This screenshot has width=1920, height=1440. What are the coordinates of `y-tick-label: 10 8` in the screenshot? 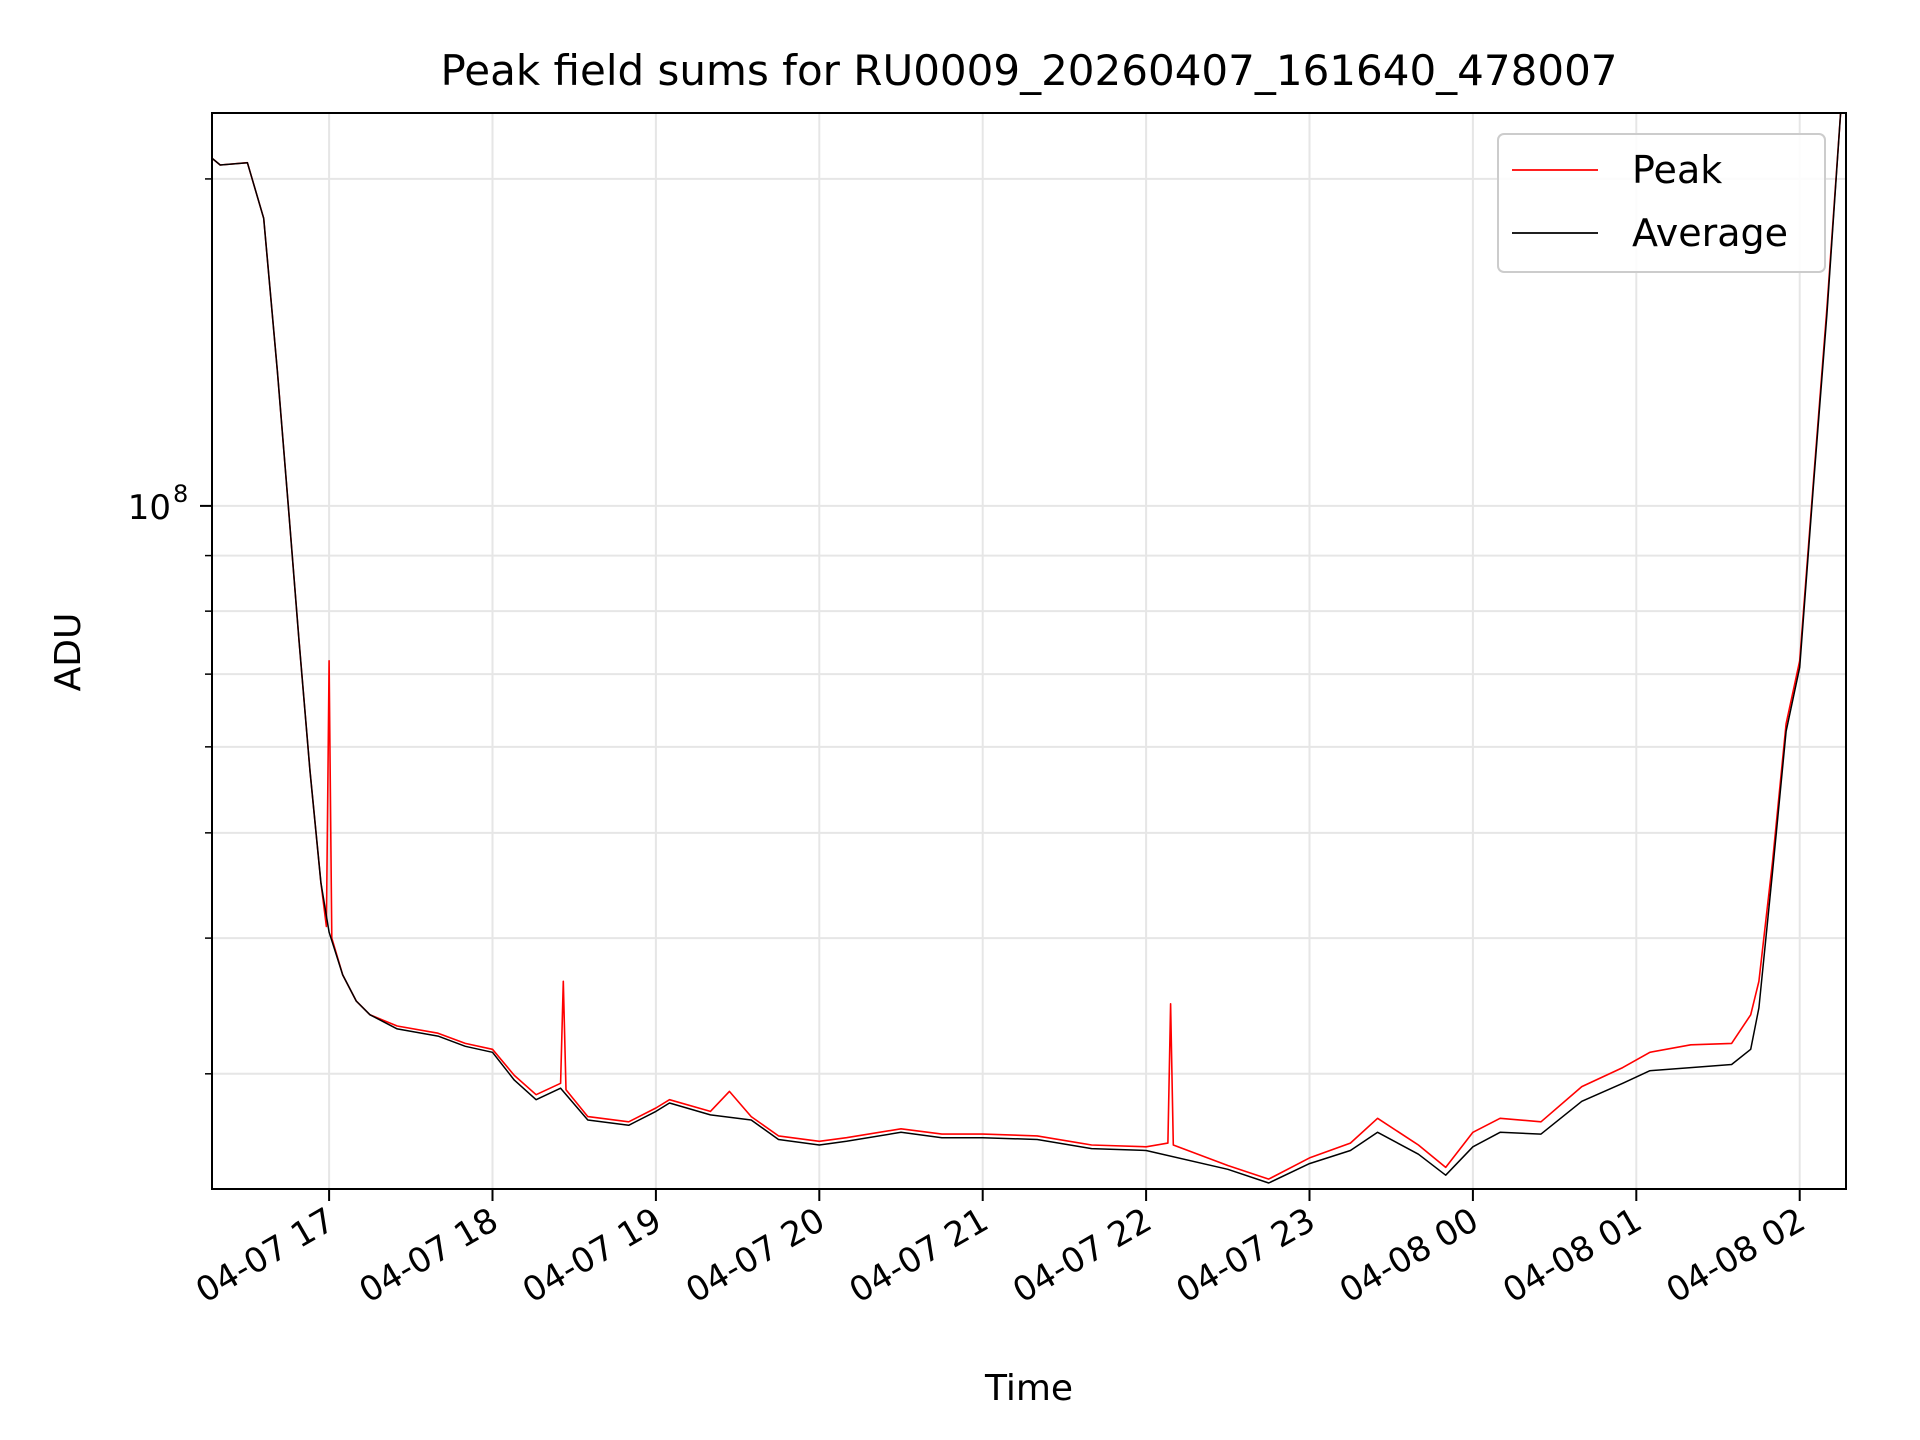 It's located at (158, 504).